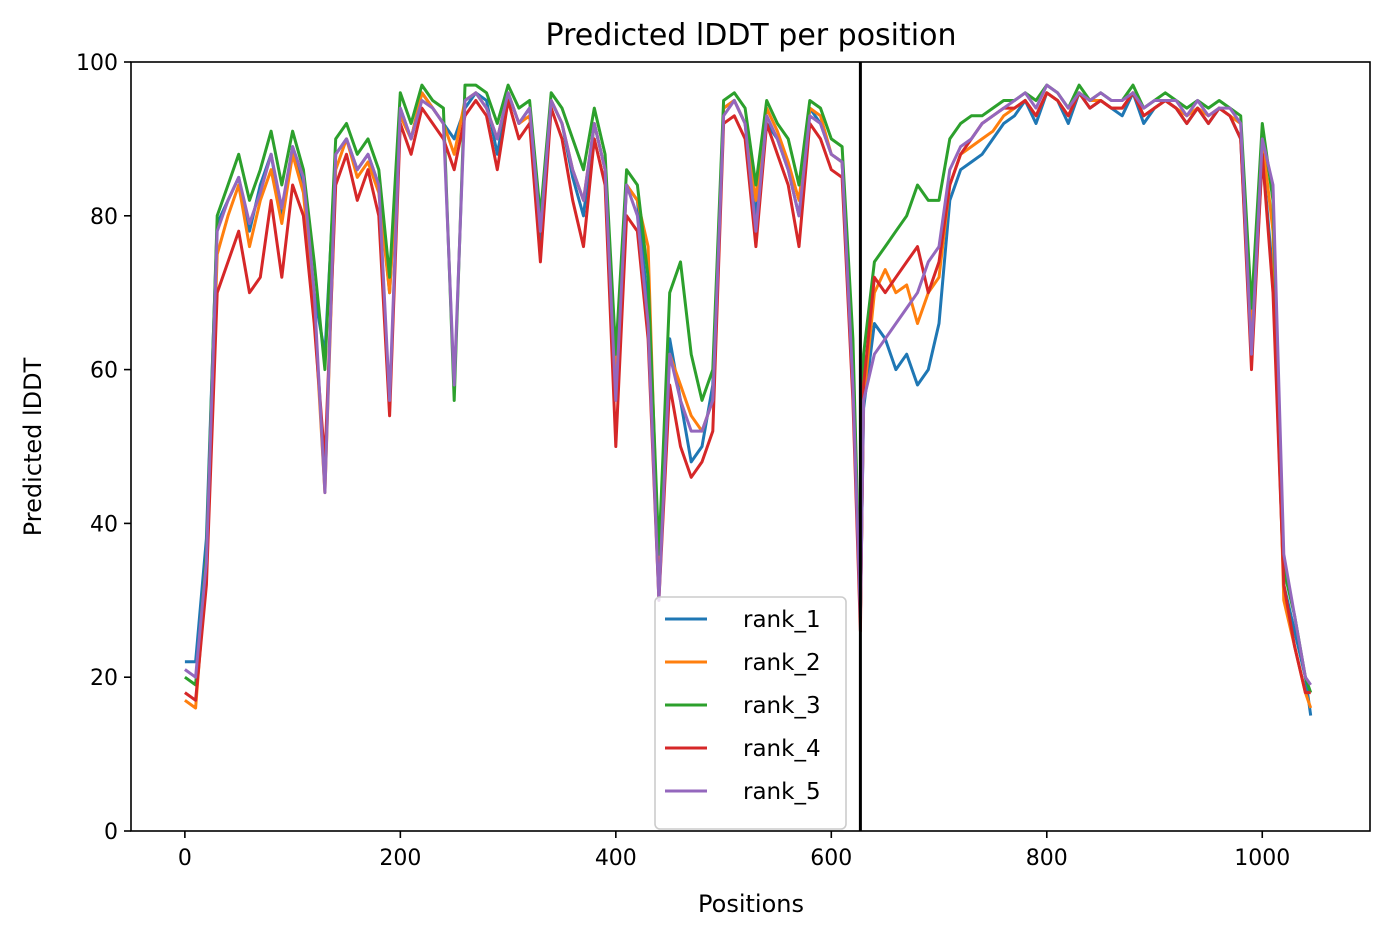 The width and height of the screenshot is (1391, 939). What do you see at coordinates (104, 524) in the screenshot?
I see `y-tick-label: 40` at bounding box center [104, 524].